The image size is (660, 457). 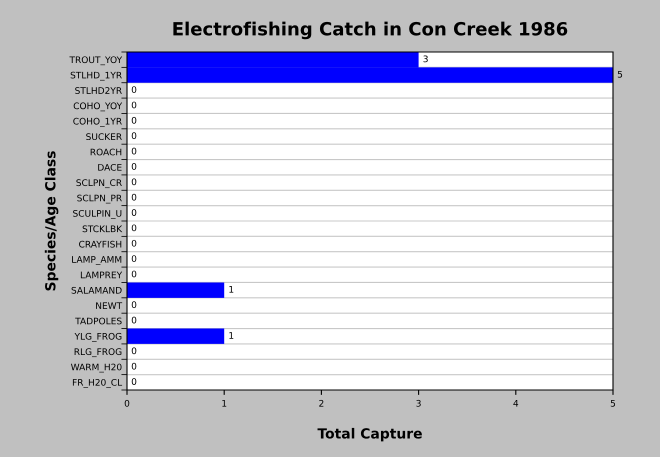 What do you see at coordinates (515, 403) in the screenshot?
I see `x-tick-label: 4` at bounding box center [515, 403].